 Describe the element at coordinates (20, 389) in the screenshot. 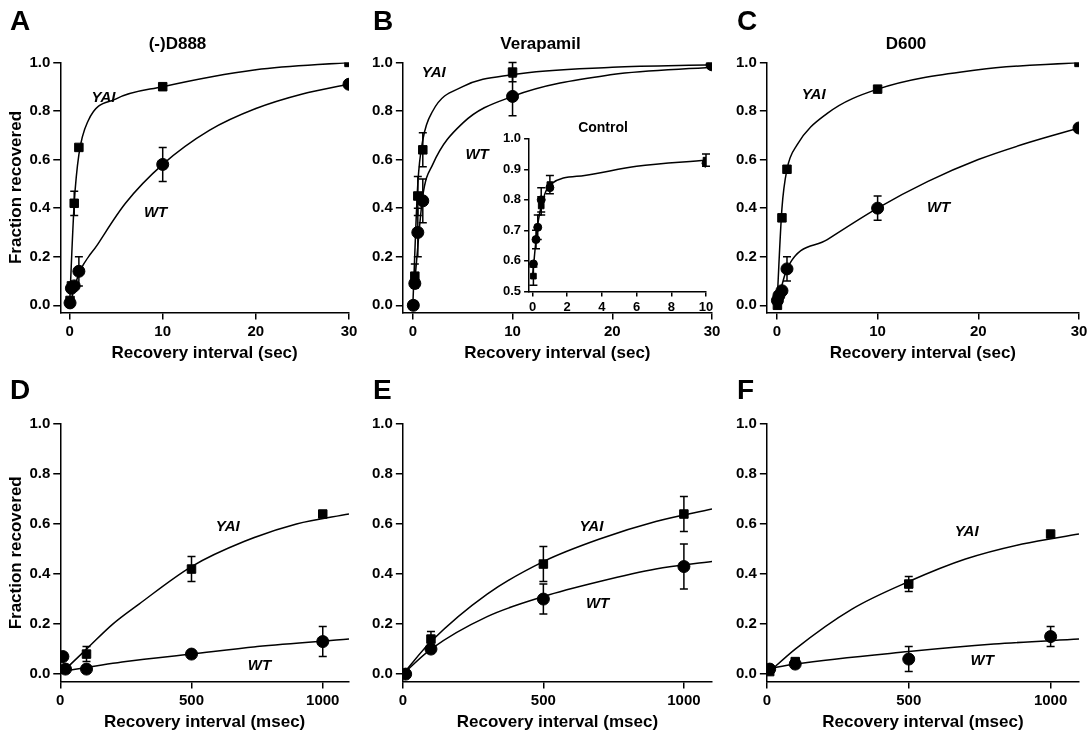

I see `text: D` at that location.